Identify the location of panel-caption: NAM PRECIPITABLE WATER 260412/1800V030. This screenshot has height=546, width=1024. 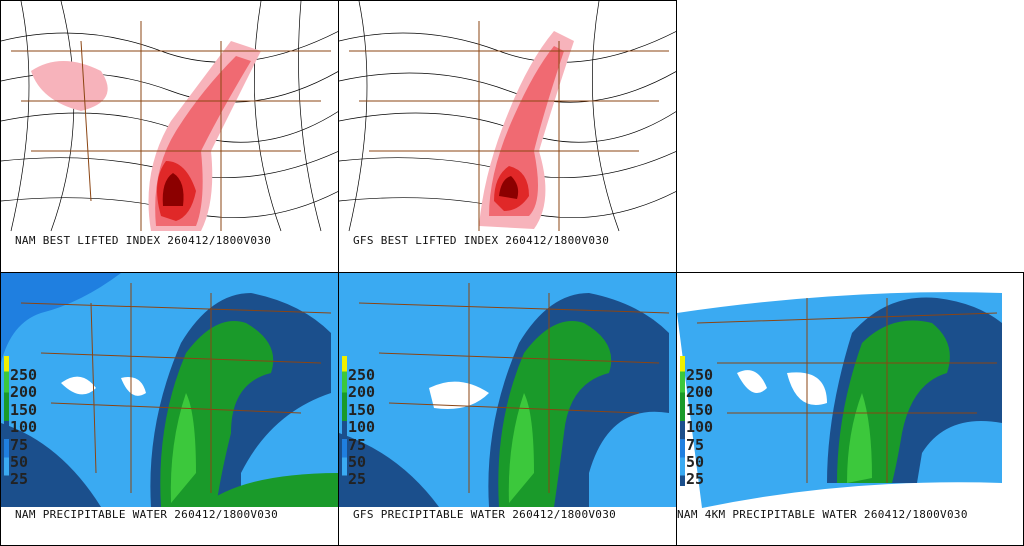
(147, 514).